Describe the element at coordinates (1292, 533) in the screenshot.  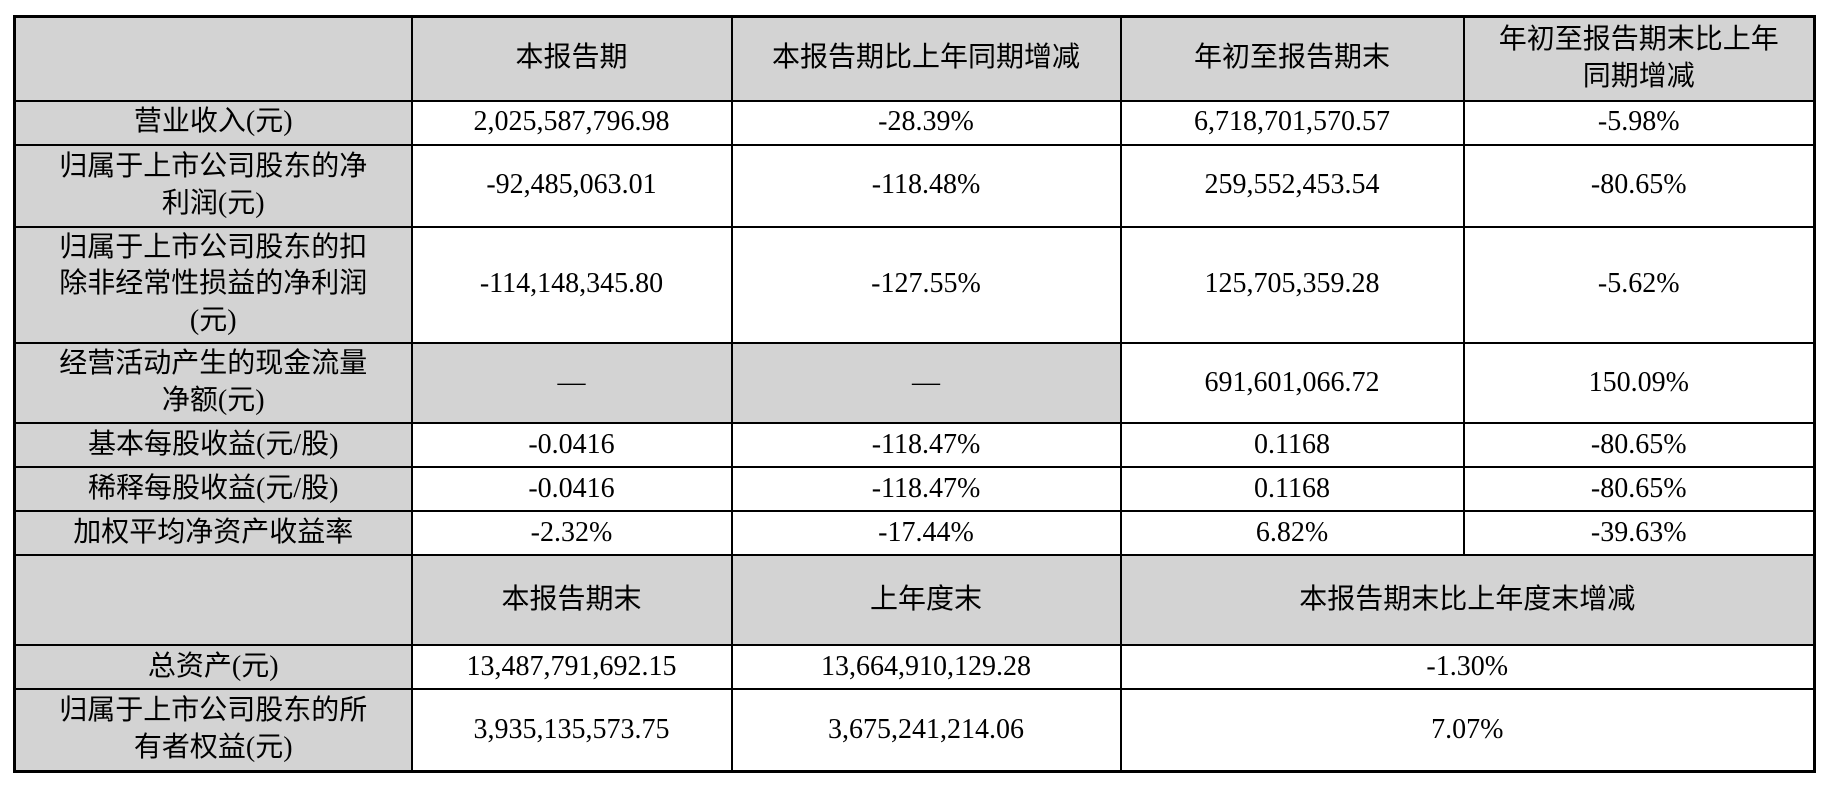
I see `cell-value: 6.82%` at that location.